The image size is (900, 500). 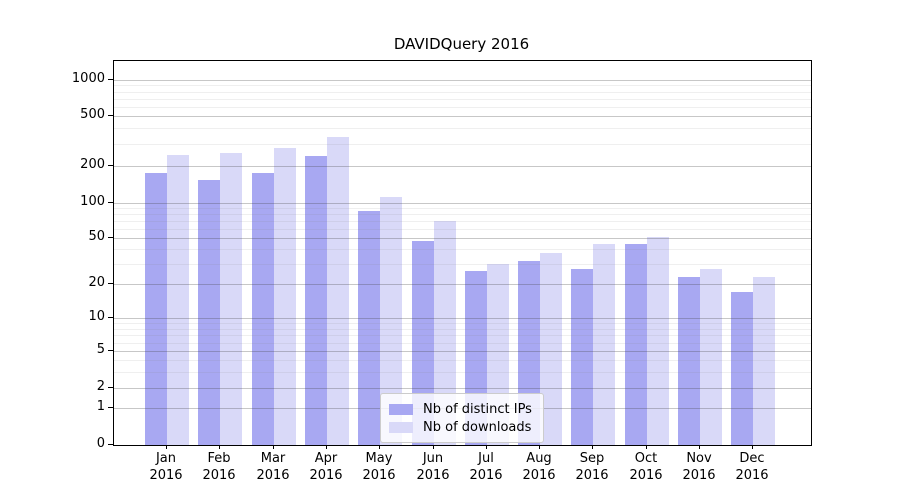 What do you see at coordinates (539, 467) in the screenshot?
I see `x-tick-label: Aug 2016` at bounding box center [539, 467].